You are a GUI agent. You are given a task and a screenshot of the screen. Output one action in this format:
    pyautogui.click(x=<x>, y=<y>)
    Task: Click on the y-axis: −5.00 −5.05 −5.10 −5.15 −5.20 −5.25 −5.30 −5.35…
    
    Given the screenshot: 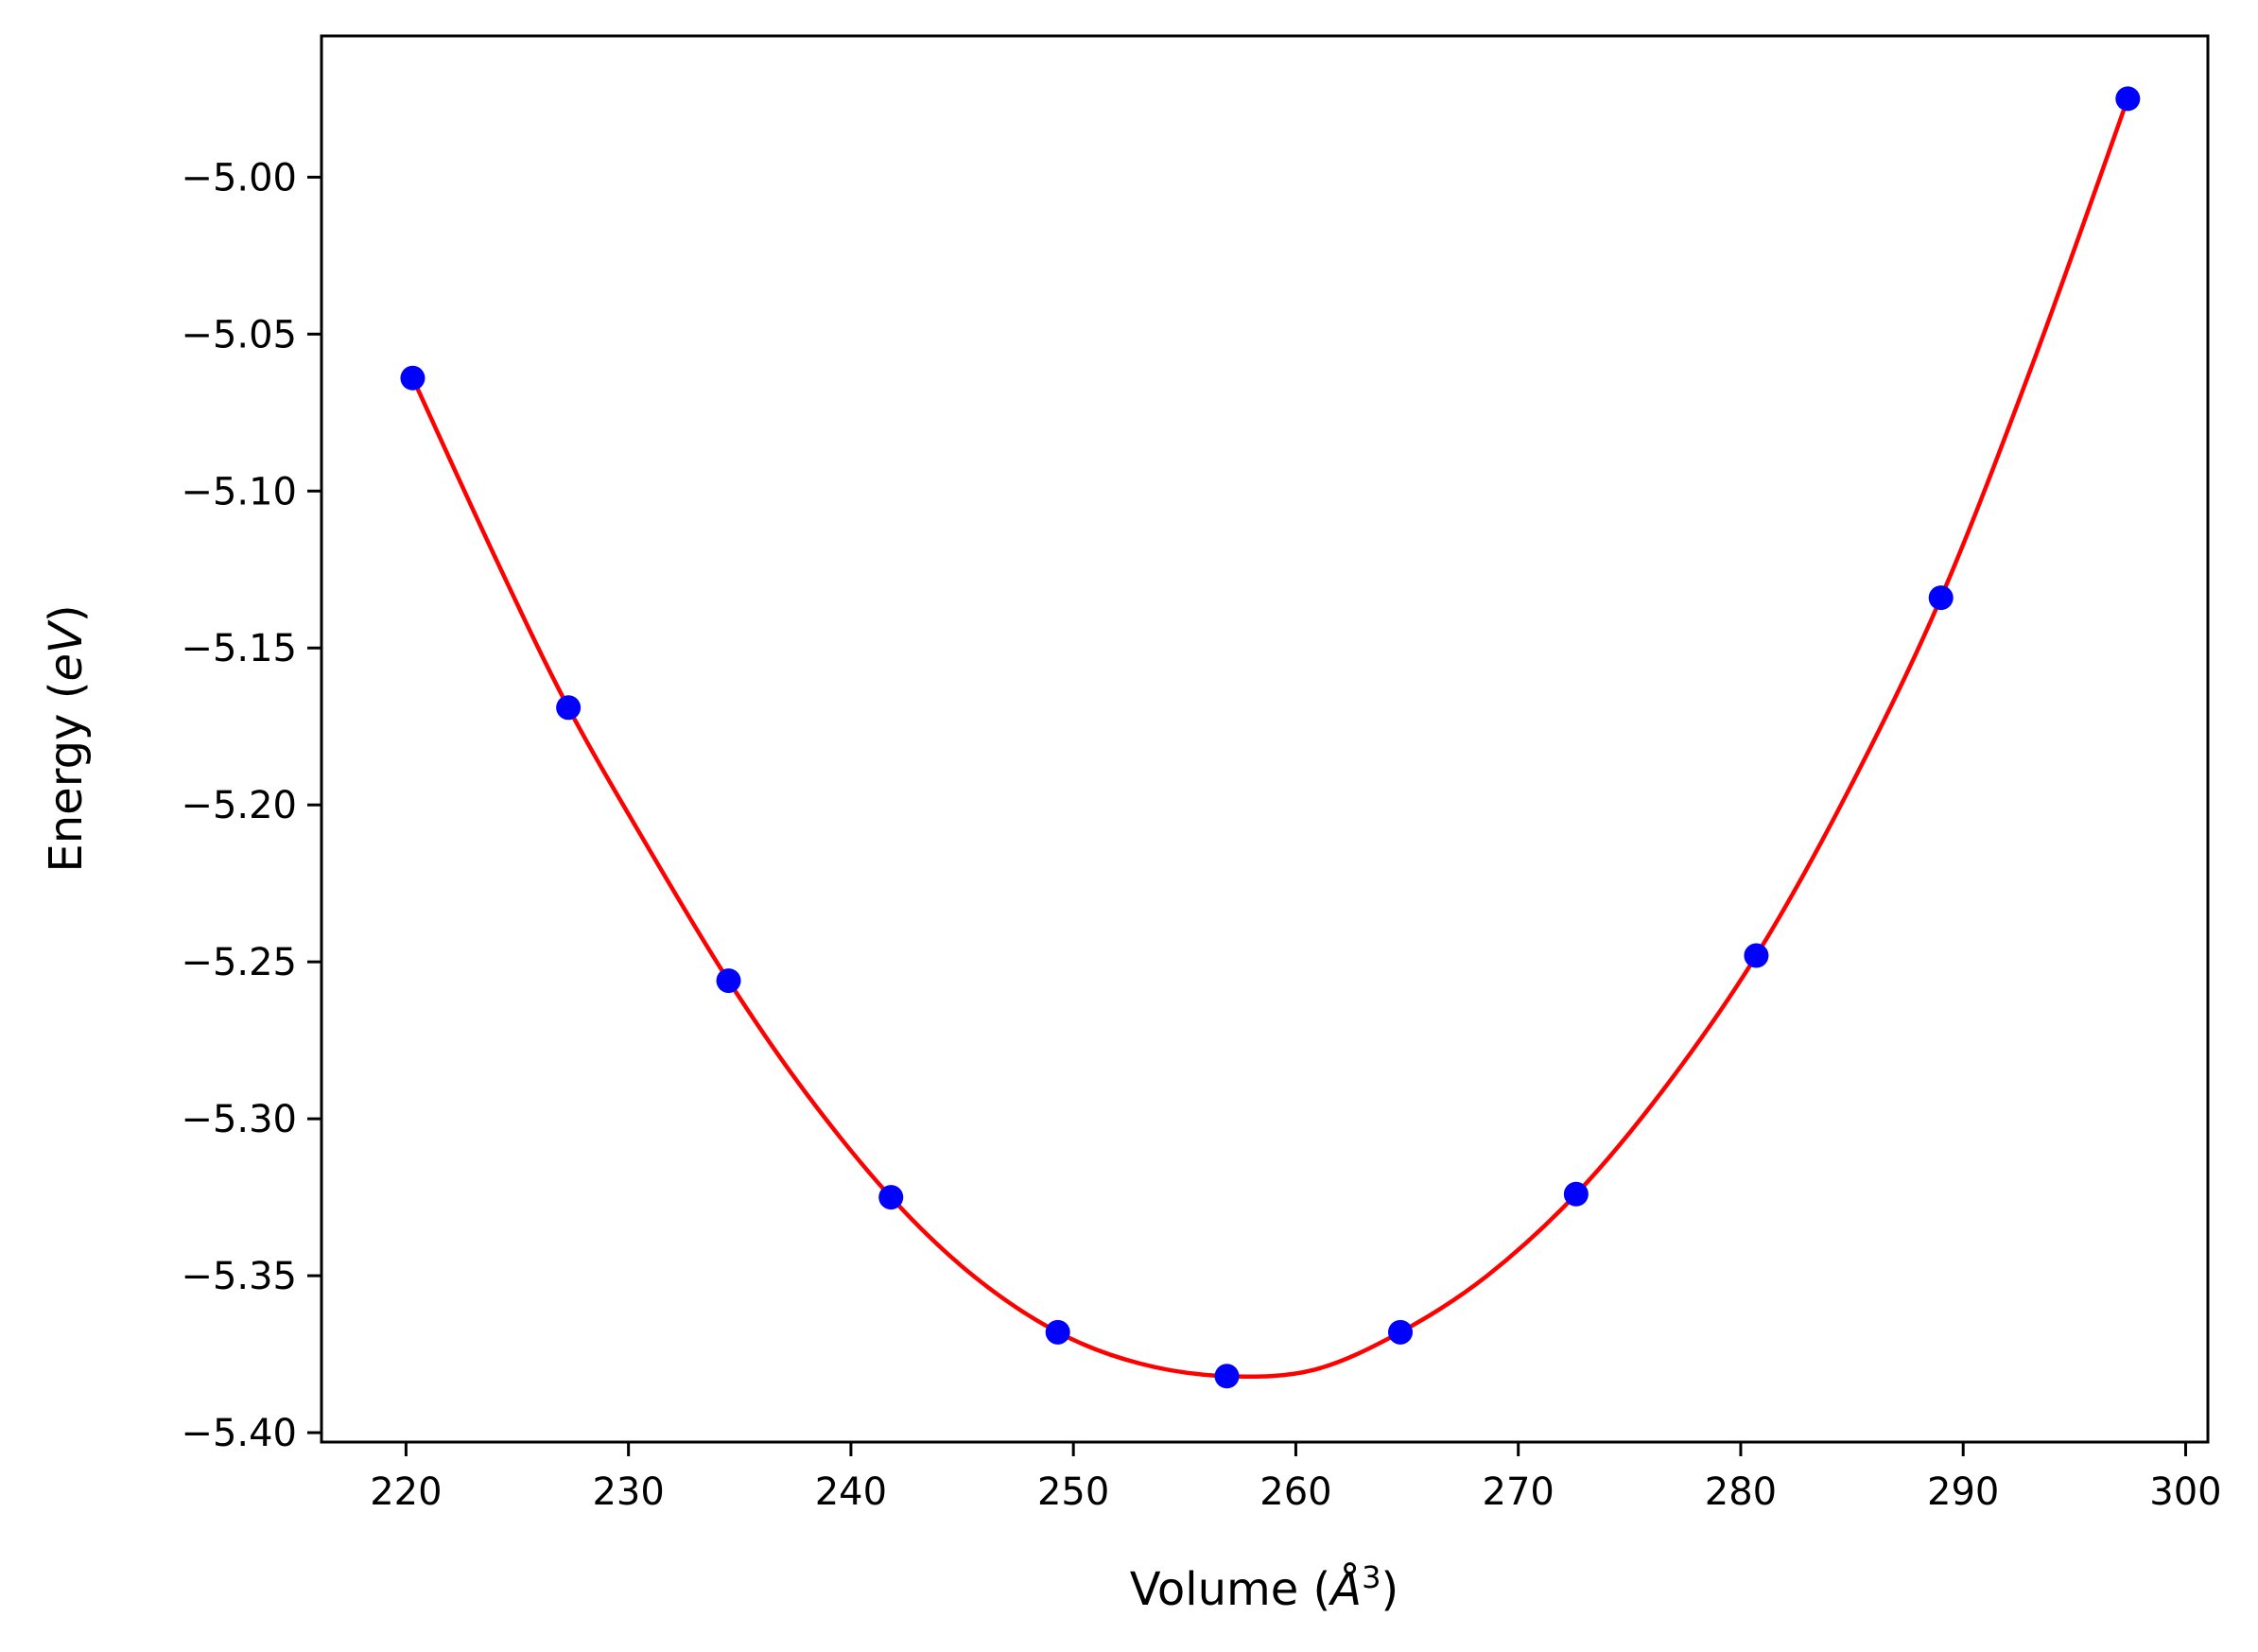 What is the action you would take?
    pyautogui.click(x=251, y=806)
    